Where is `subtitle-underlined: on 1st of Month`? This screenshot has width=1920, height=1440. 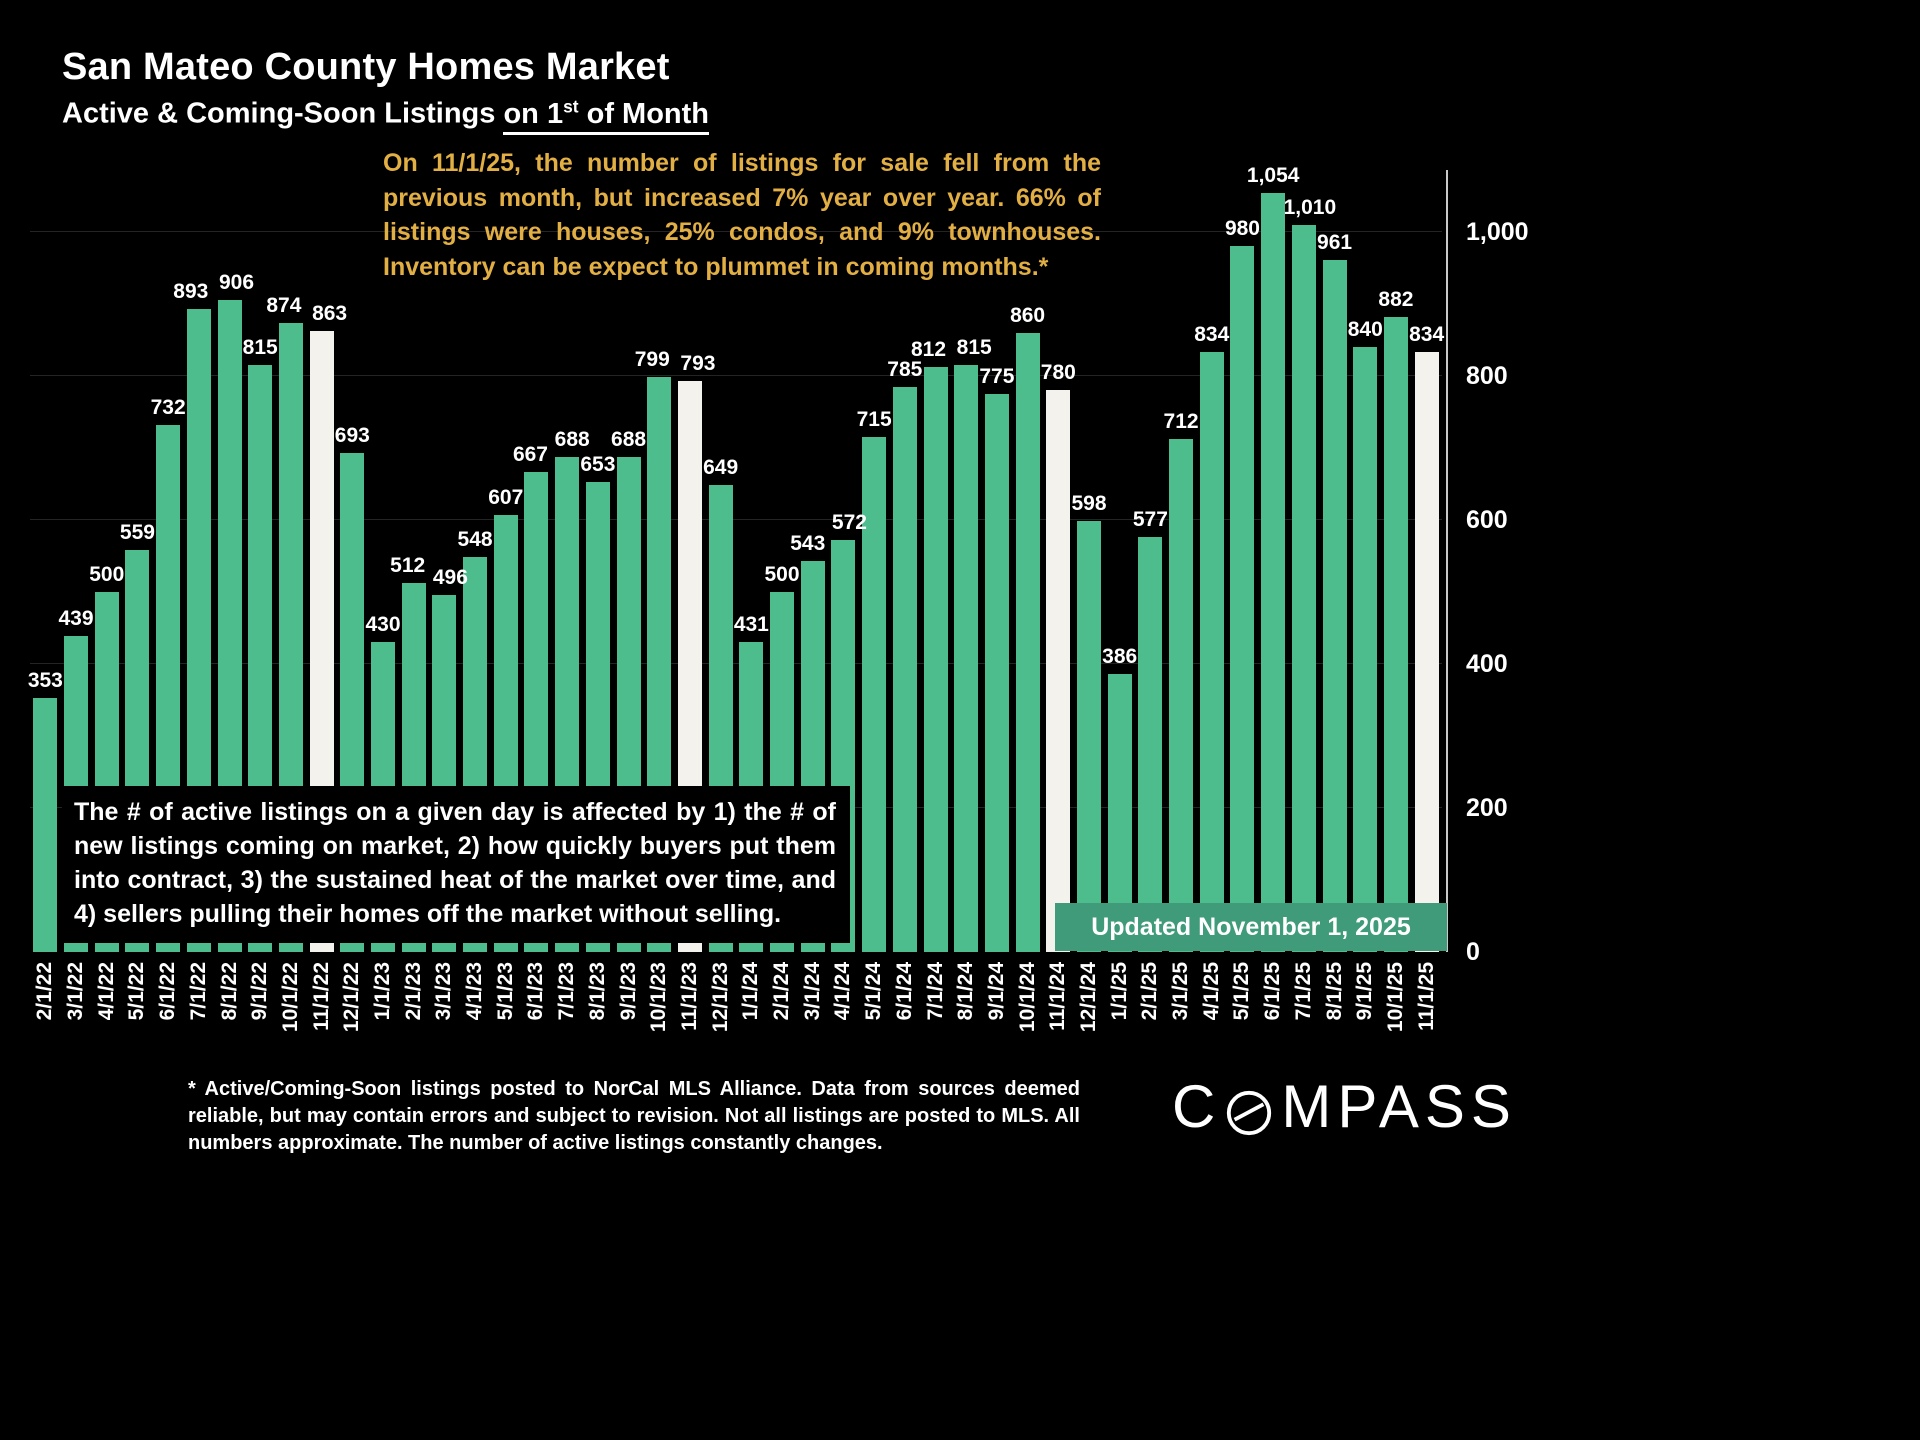
subtitle-underlined: on 1st of Month is located at coordinates (606, 115).